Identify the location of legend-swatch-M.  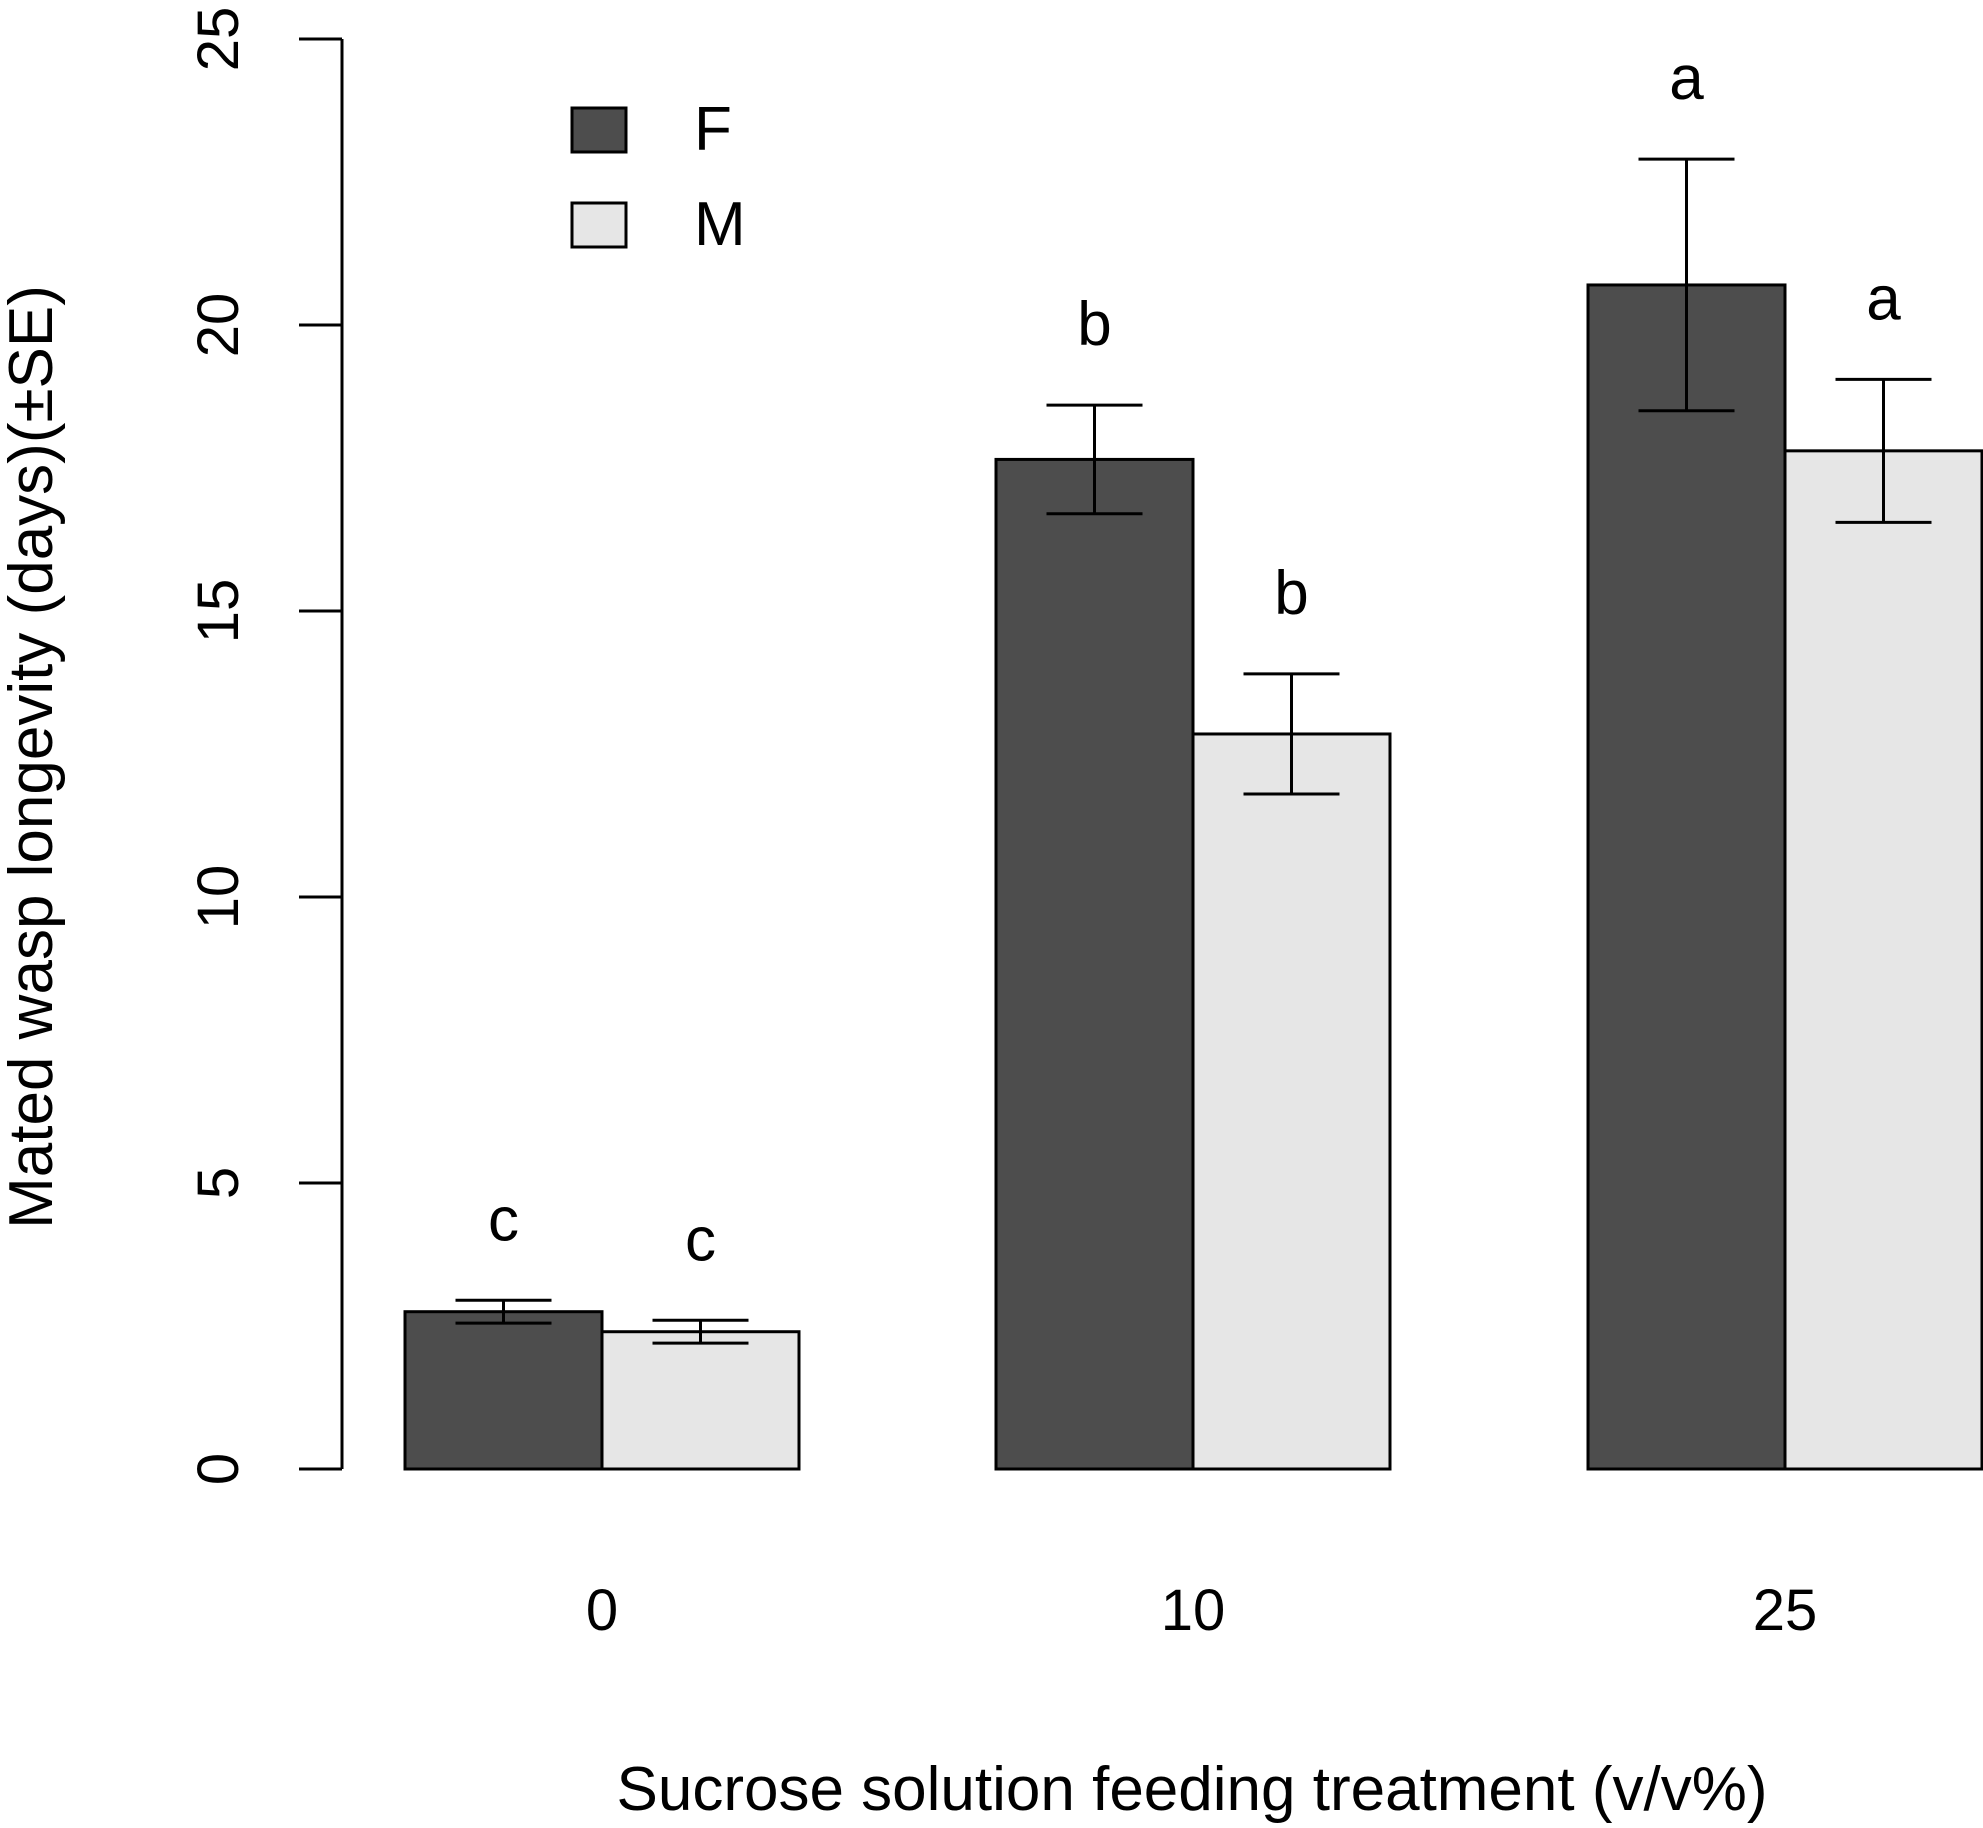
(599, 225).